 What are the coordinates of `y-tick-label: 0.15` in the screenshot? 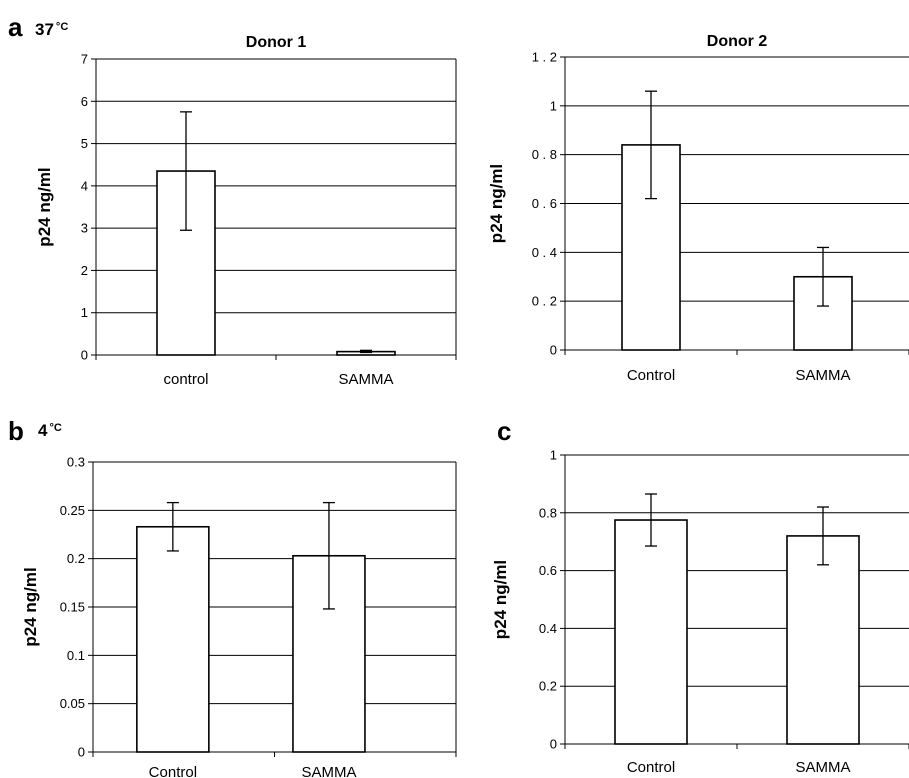 It's located at (72, 607).